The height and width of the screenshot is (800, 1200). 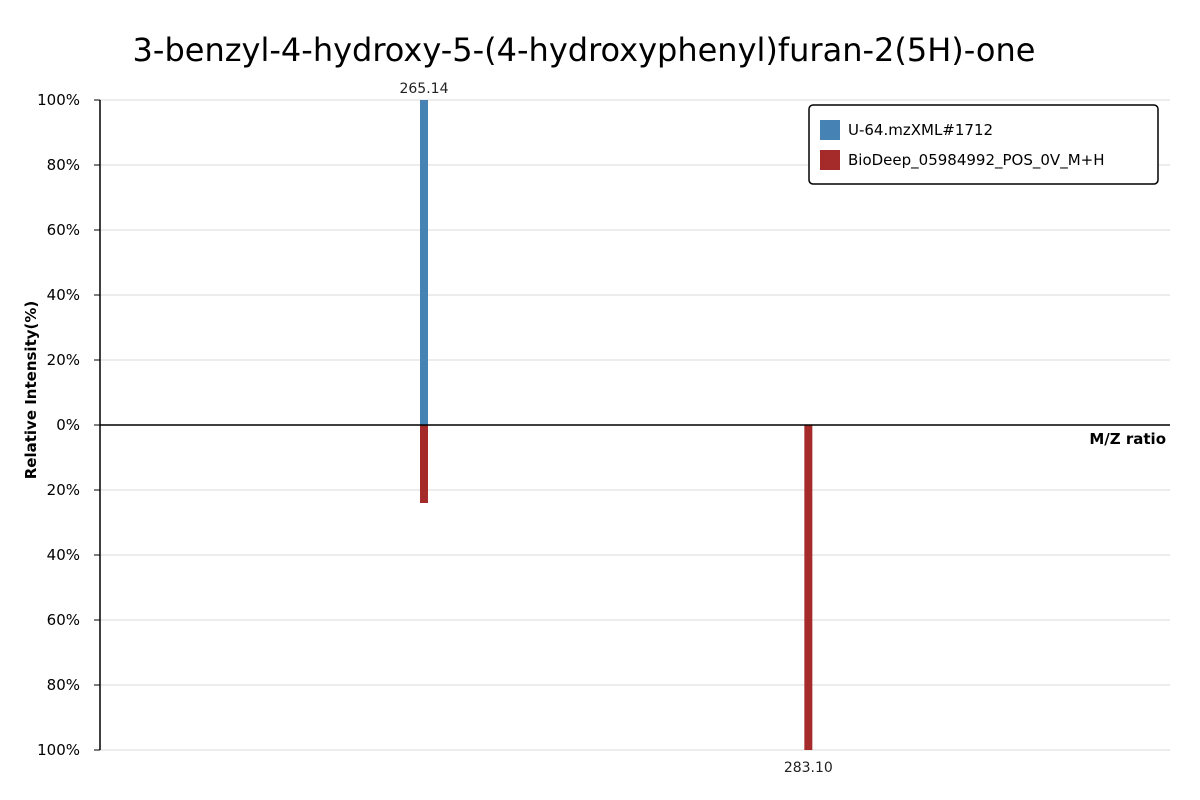 I want to click on y-axis-label: Relative Intensity(%), so click(x=31, y=390).